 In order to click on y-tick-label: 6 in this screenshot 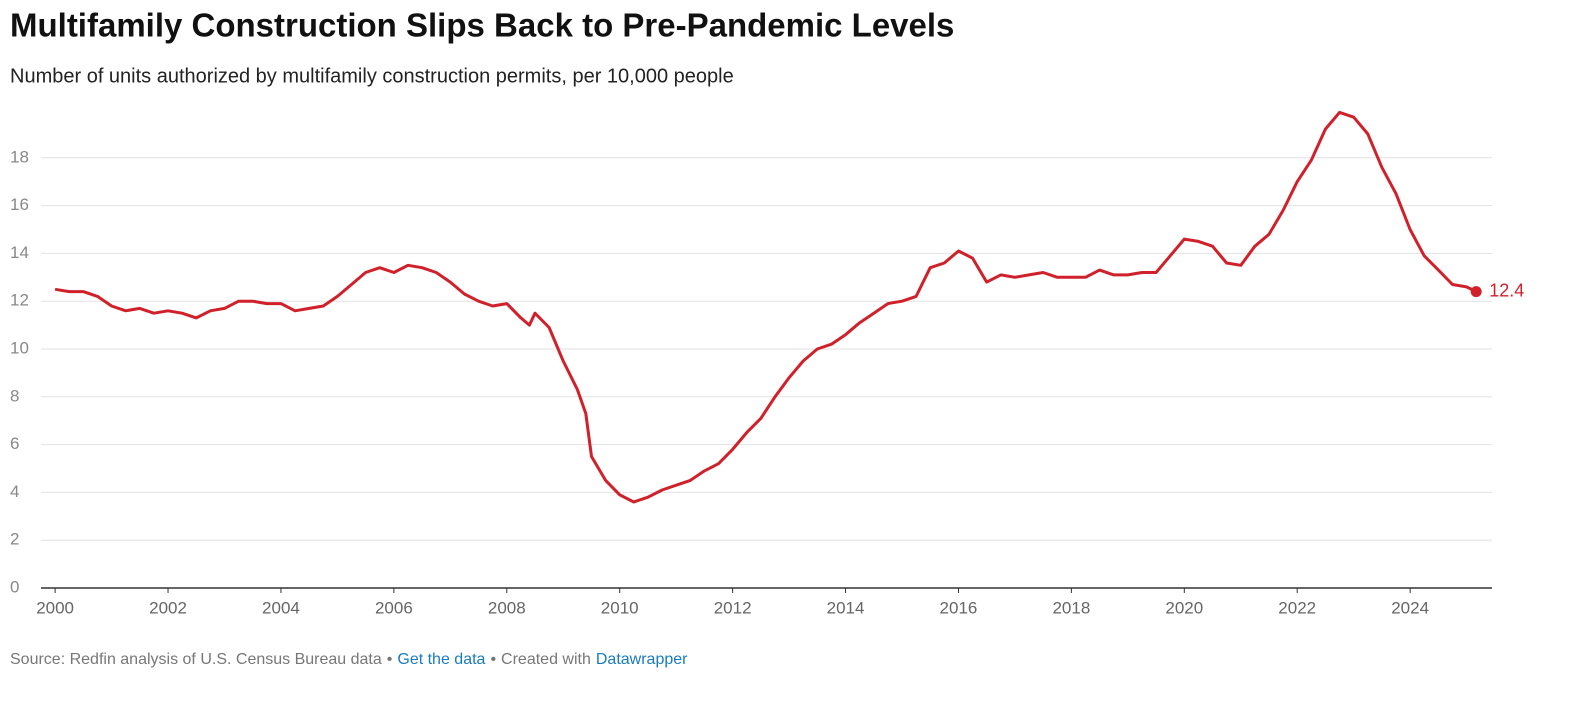, I will do `click(14, 443)`.